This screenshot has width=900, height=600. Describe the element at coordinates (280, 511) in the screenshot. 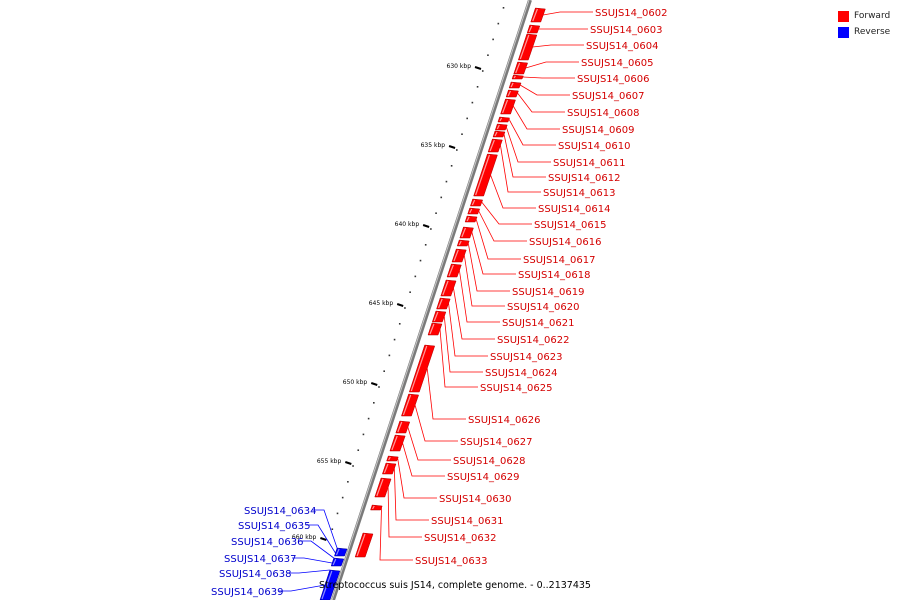

I see `reverse-gene-label: SSUJS14_0634` at that location.